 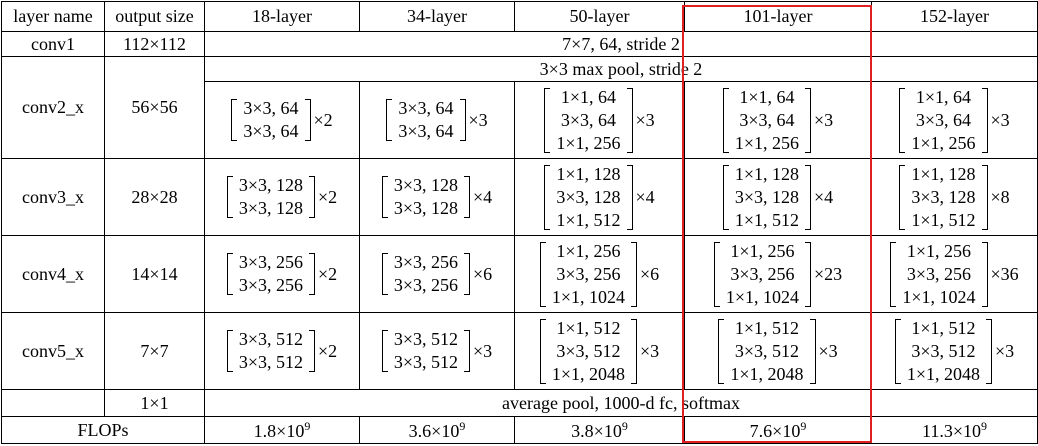 I want to click on block-cell: 3×3, 512 3×3, 512 ×2, so click(x=282, y=351).